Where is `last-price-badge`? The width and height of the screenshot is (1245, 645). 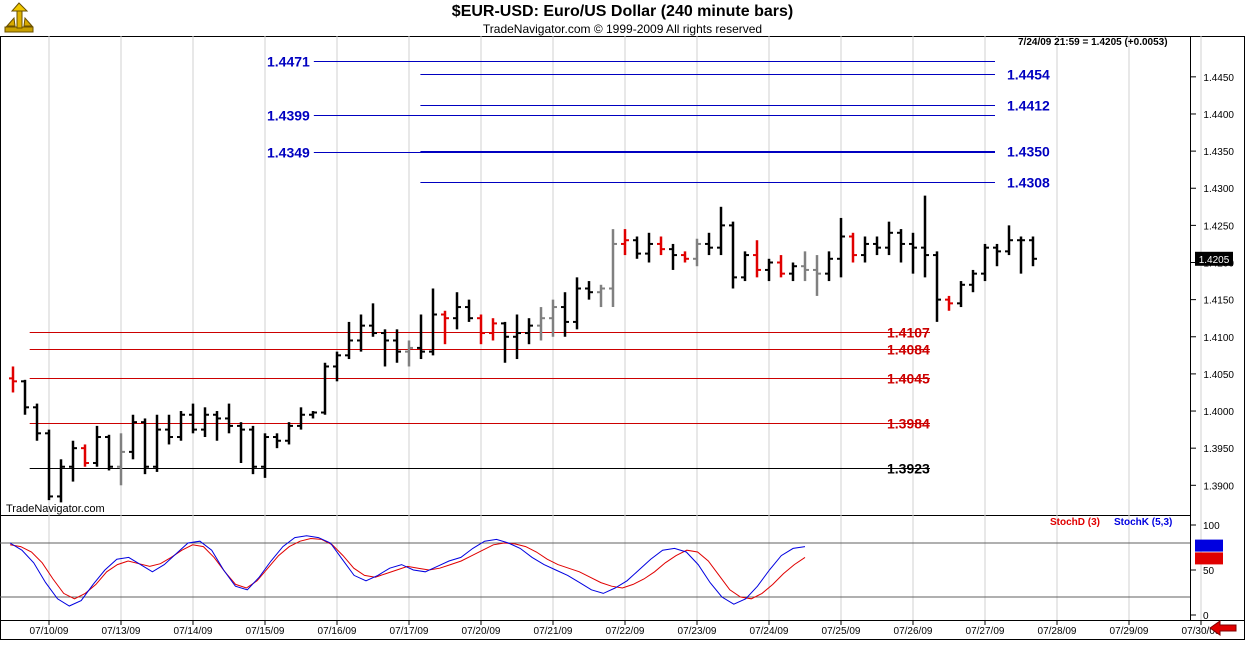 last-price-badge is located at coordinates (1214, 258).